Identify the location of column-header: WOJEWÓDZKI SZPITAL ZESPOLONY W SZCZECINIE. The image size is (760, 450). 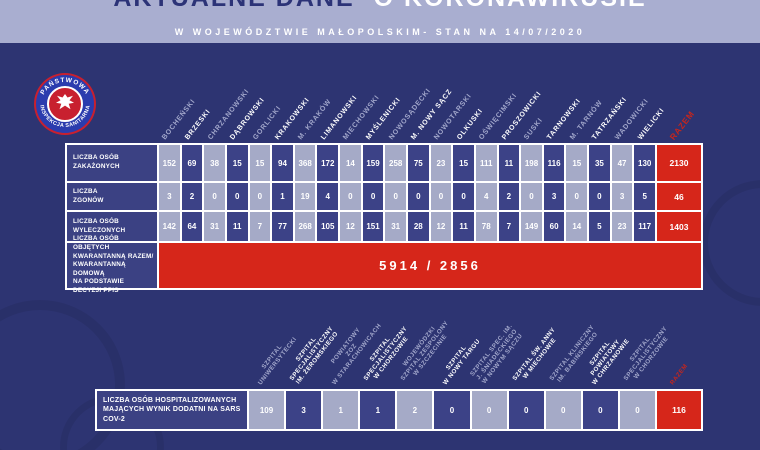
(424, 346).